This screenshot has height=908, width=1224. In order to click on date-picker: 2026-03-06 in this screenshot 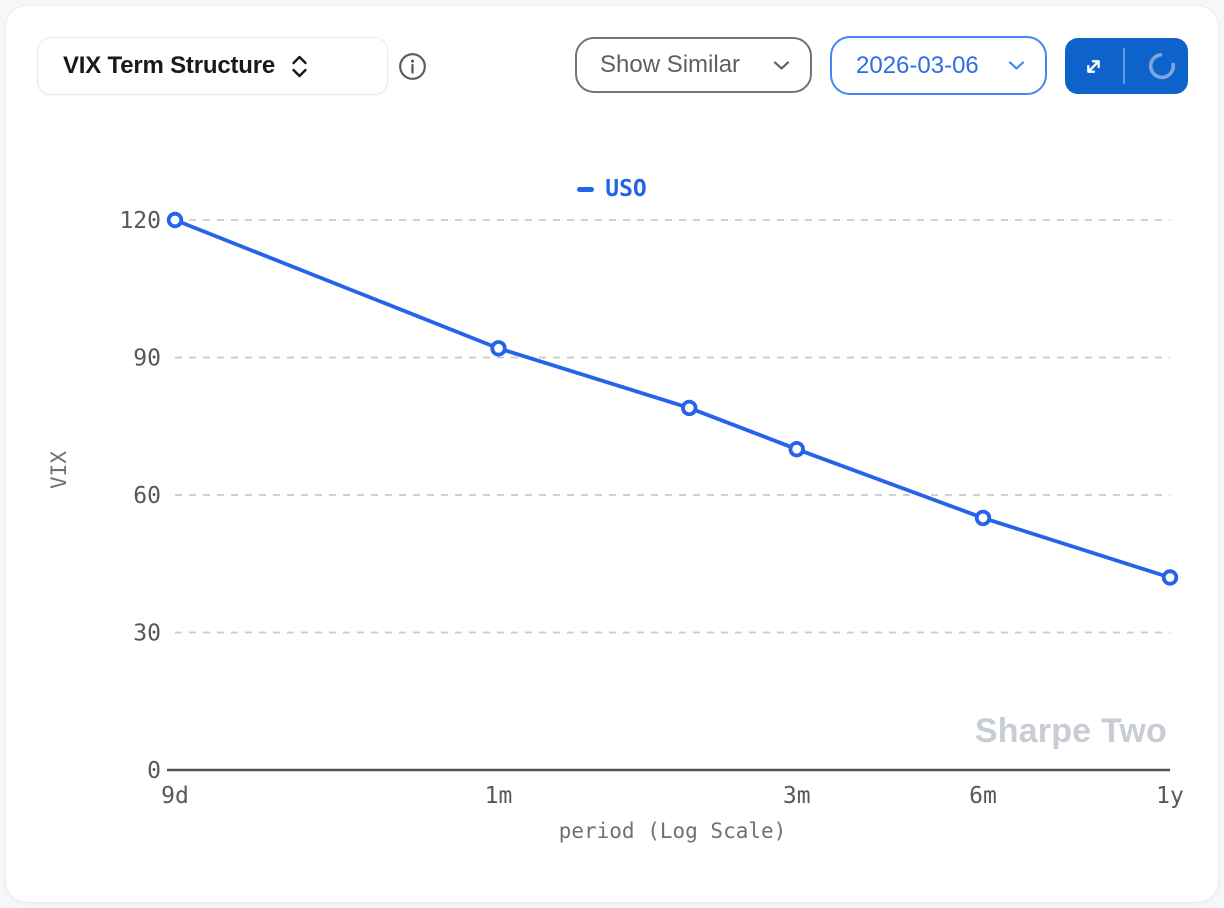, I will do `click(938, 65)`.